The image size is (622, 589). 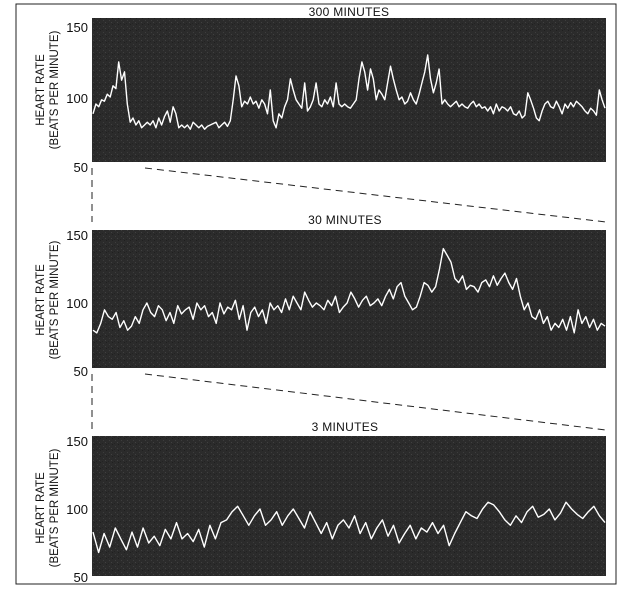 I want to click on series-line-300-minutes, so click(x=349, y=92).